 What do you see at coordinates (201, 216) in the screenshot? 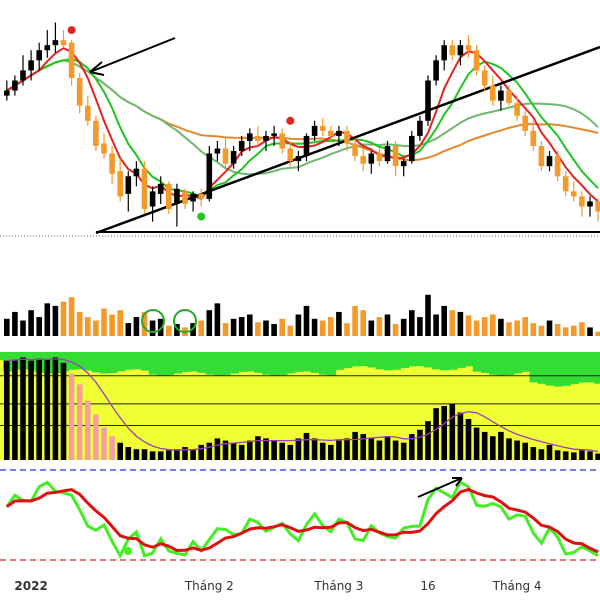
I see `buy-signal-dot` at bounding box center [201, 216].